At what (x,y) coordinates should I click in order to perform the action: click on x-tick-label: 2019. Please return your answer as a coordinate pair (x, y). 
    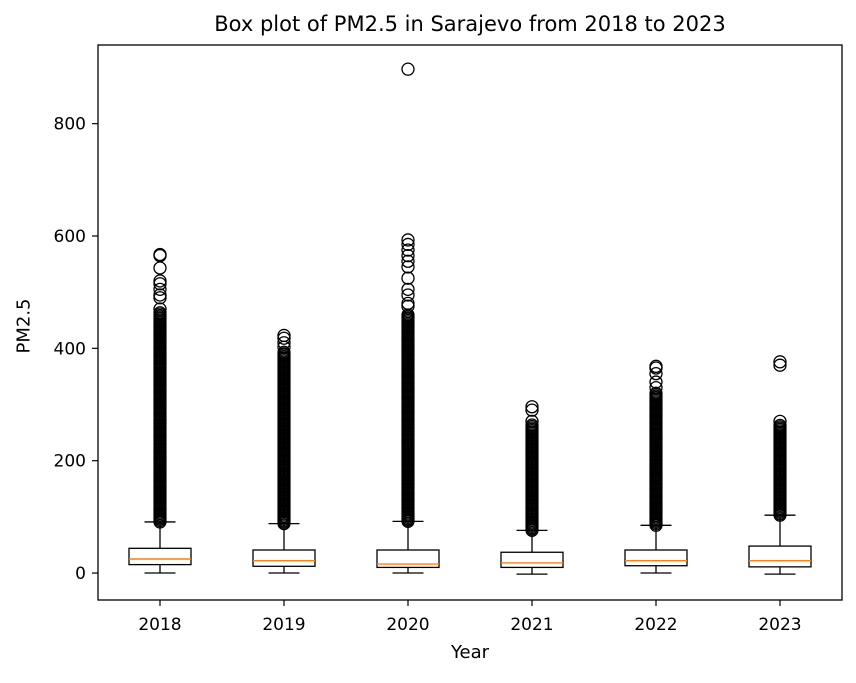
    Looking at the image, I should click on (283, 625).